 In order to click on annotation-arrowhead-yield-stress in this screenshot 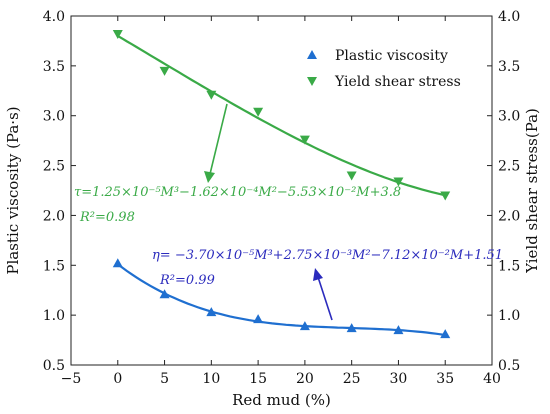, I will do `click(209, 177)`.